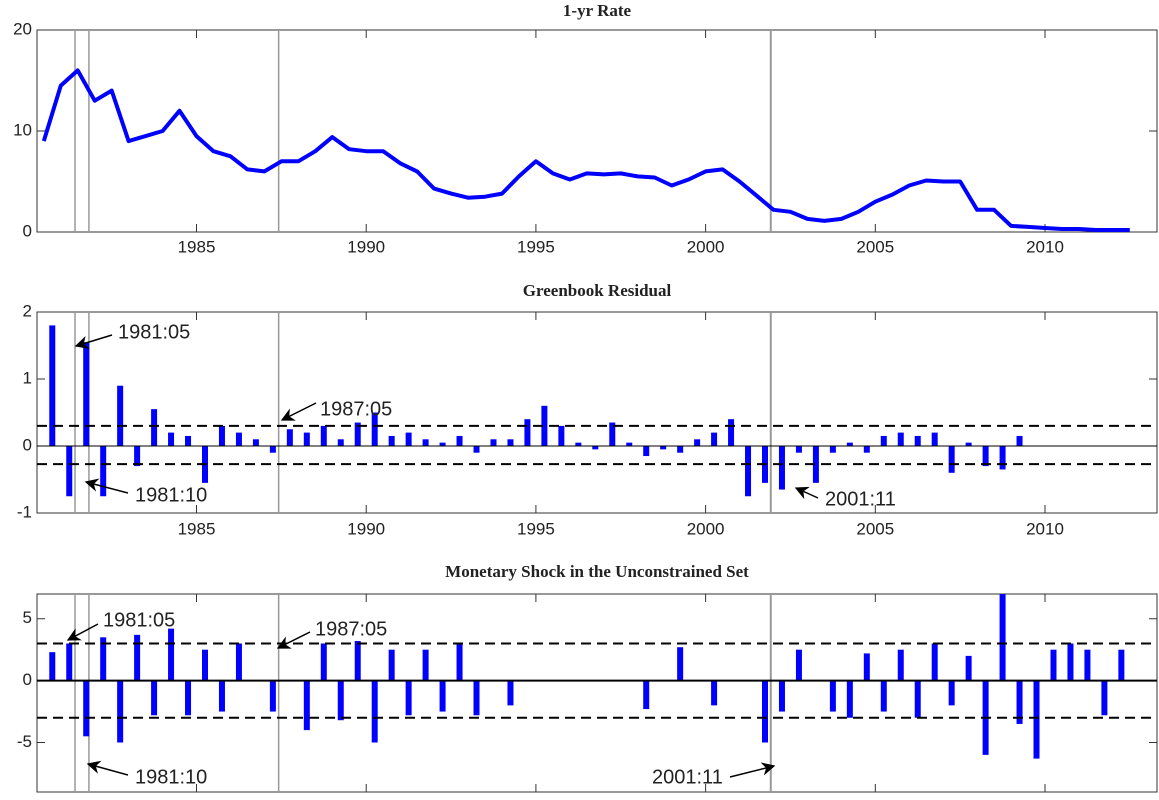  I want to click on panel-title: 1-yr Rate, so click(597, 10).